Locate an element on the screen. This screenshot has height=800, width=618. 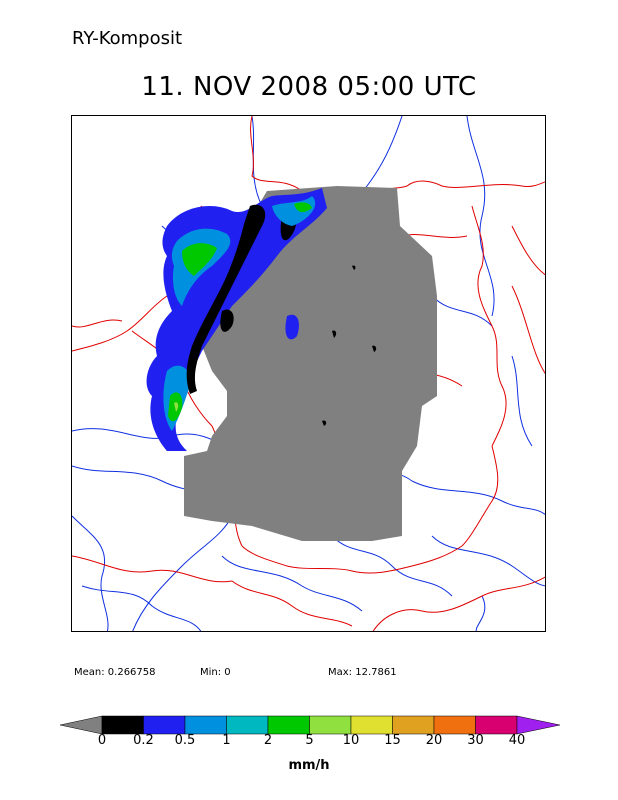
map-title: 11. NOV 2008 05:00 UTC is located at coordinates (309, 87).